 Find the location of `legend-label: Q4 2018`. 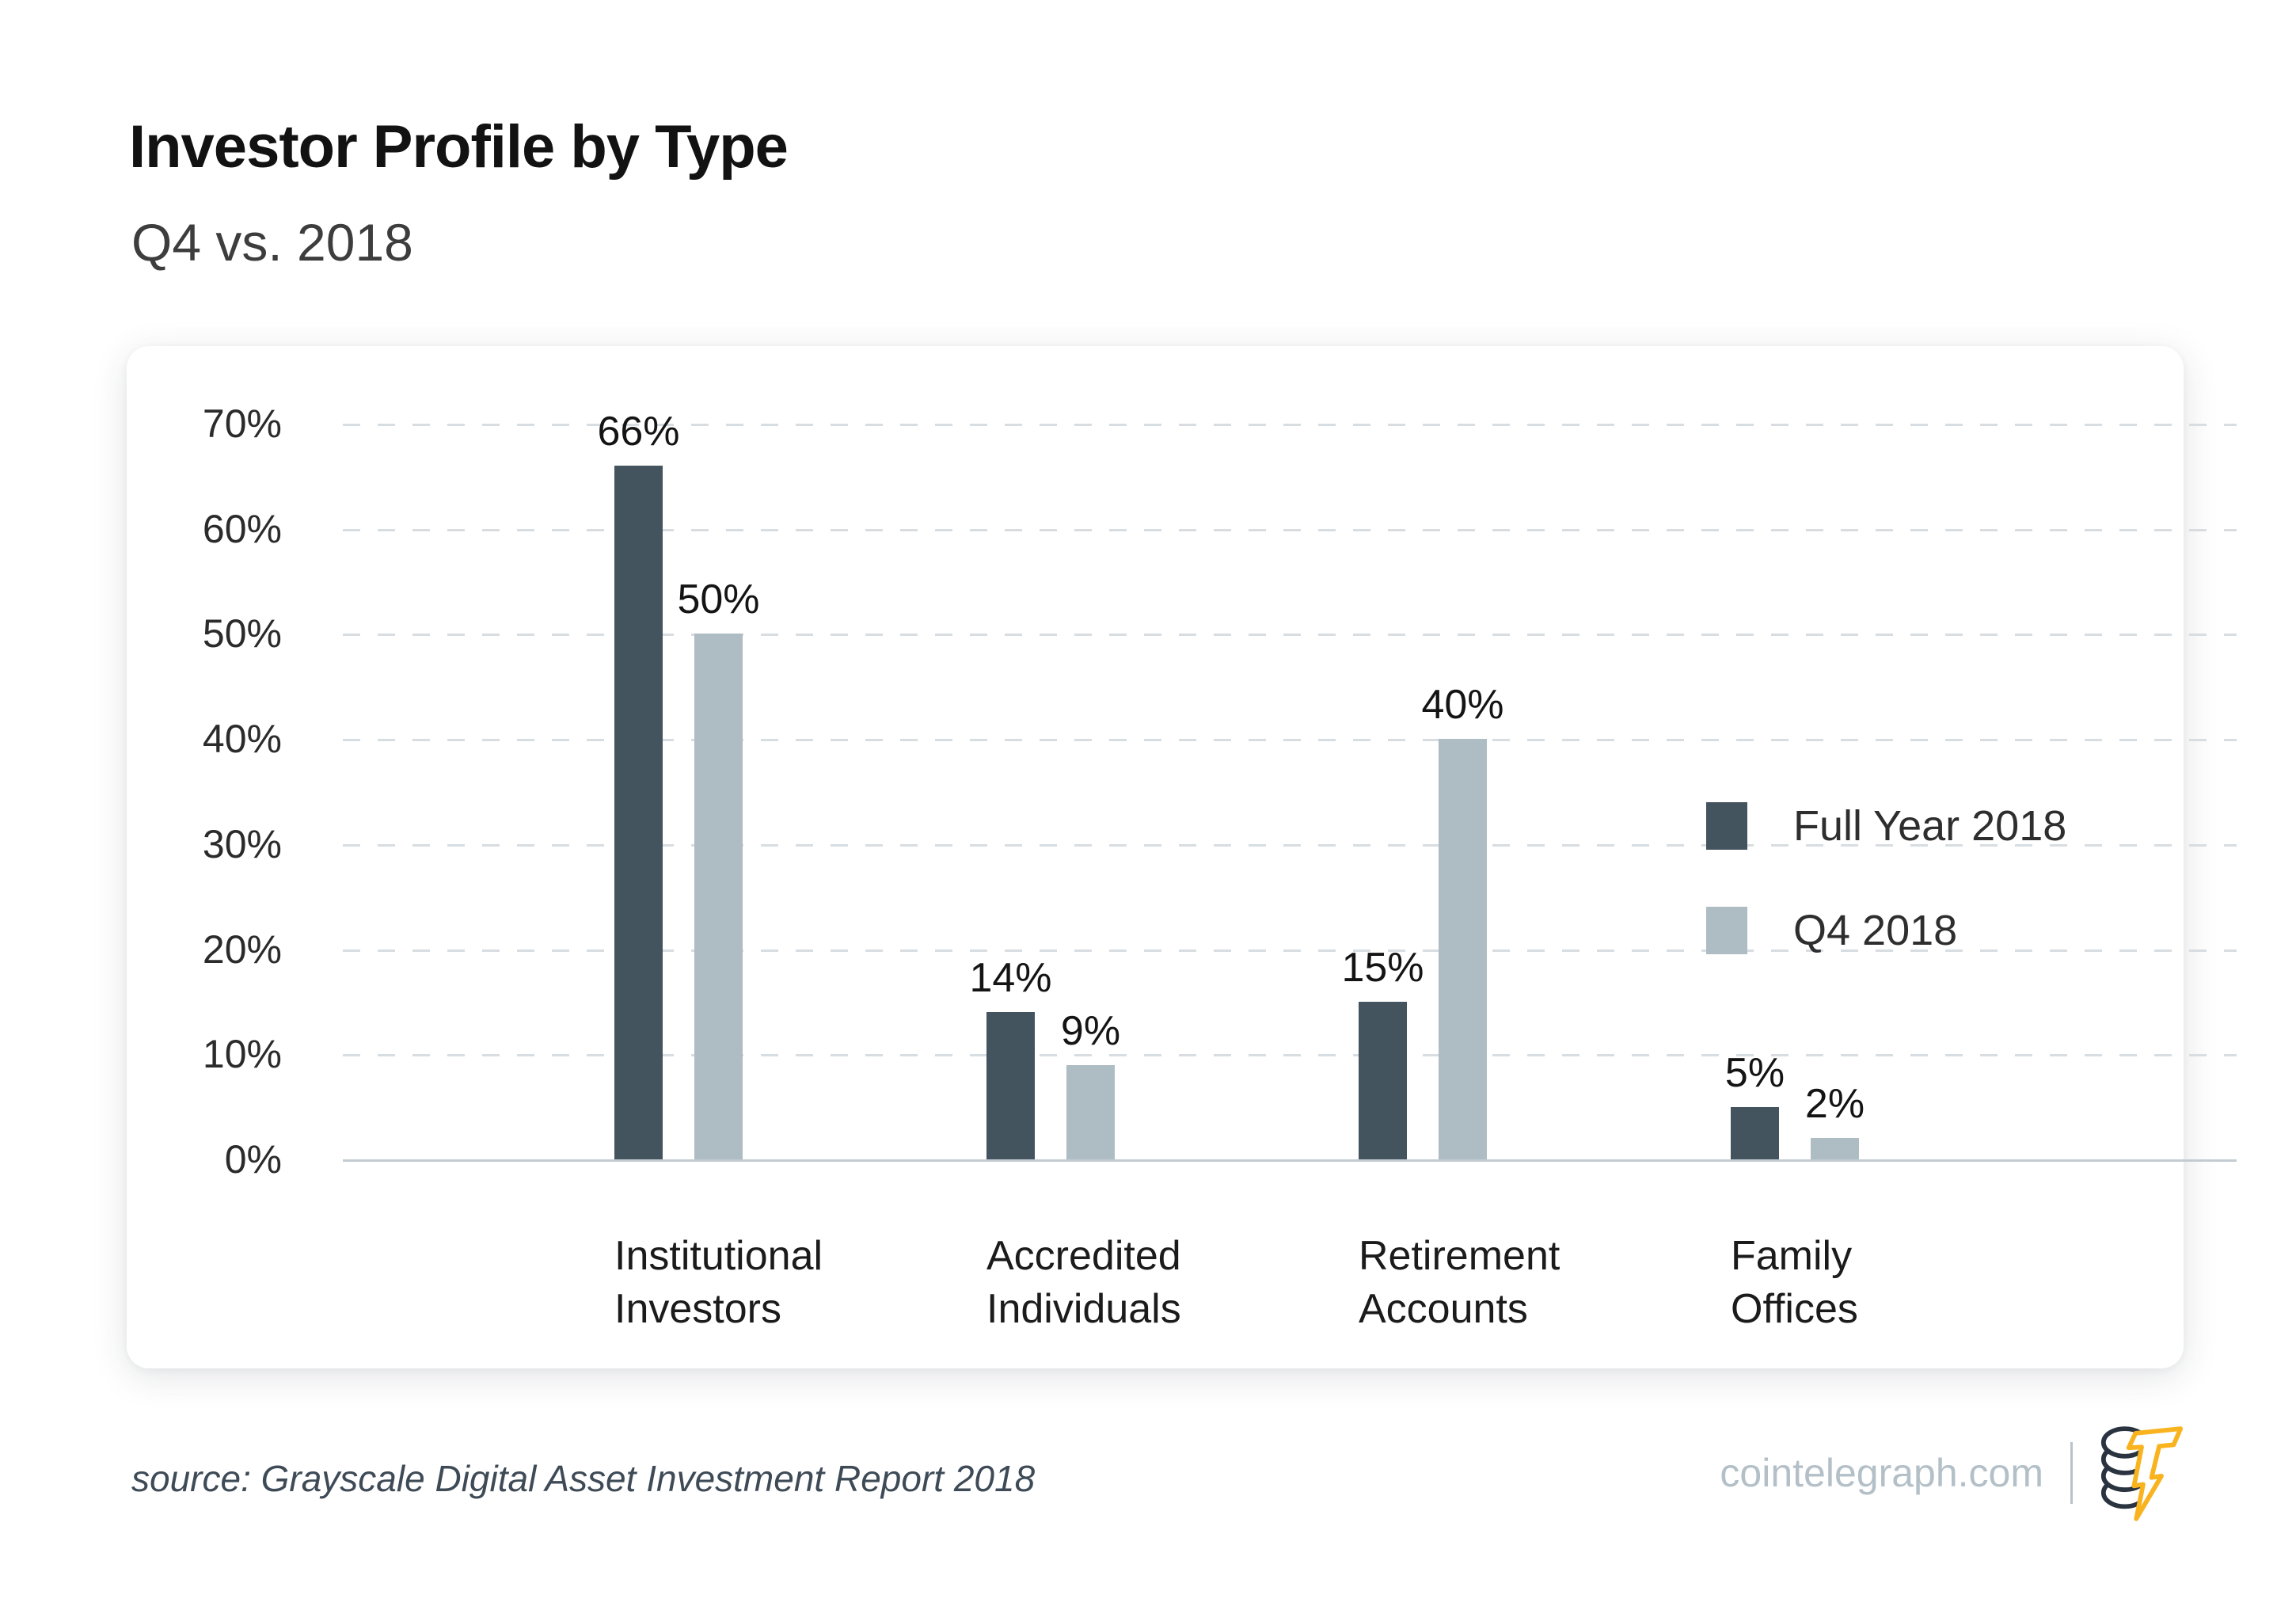

legend-label: Q4 2018 is located at coordinates (1875, 931).